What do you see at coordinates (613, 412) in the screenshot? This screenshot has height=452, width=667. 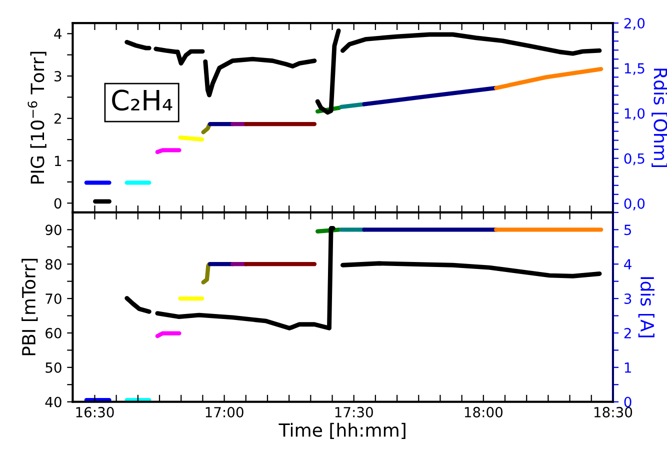 I see `x-tick-label: 18:30` at bounding box center [613, 412].